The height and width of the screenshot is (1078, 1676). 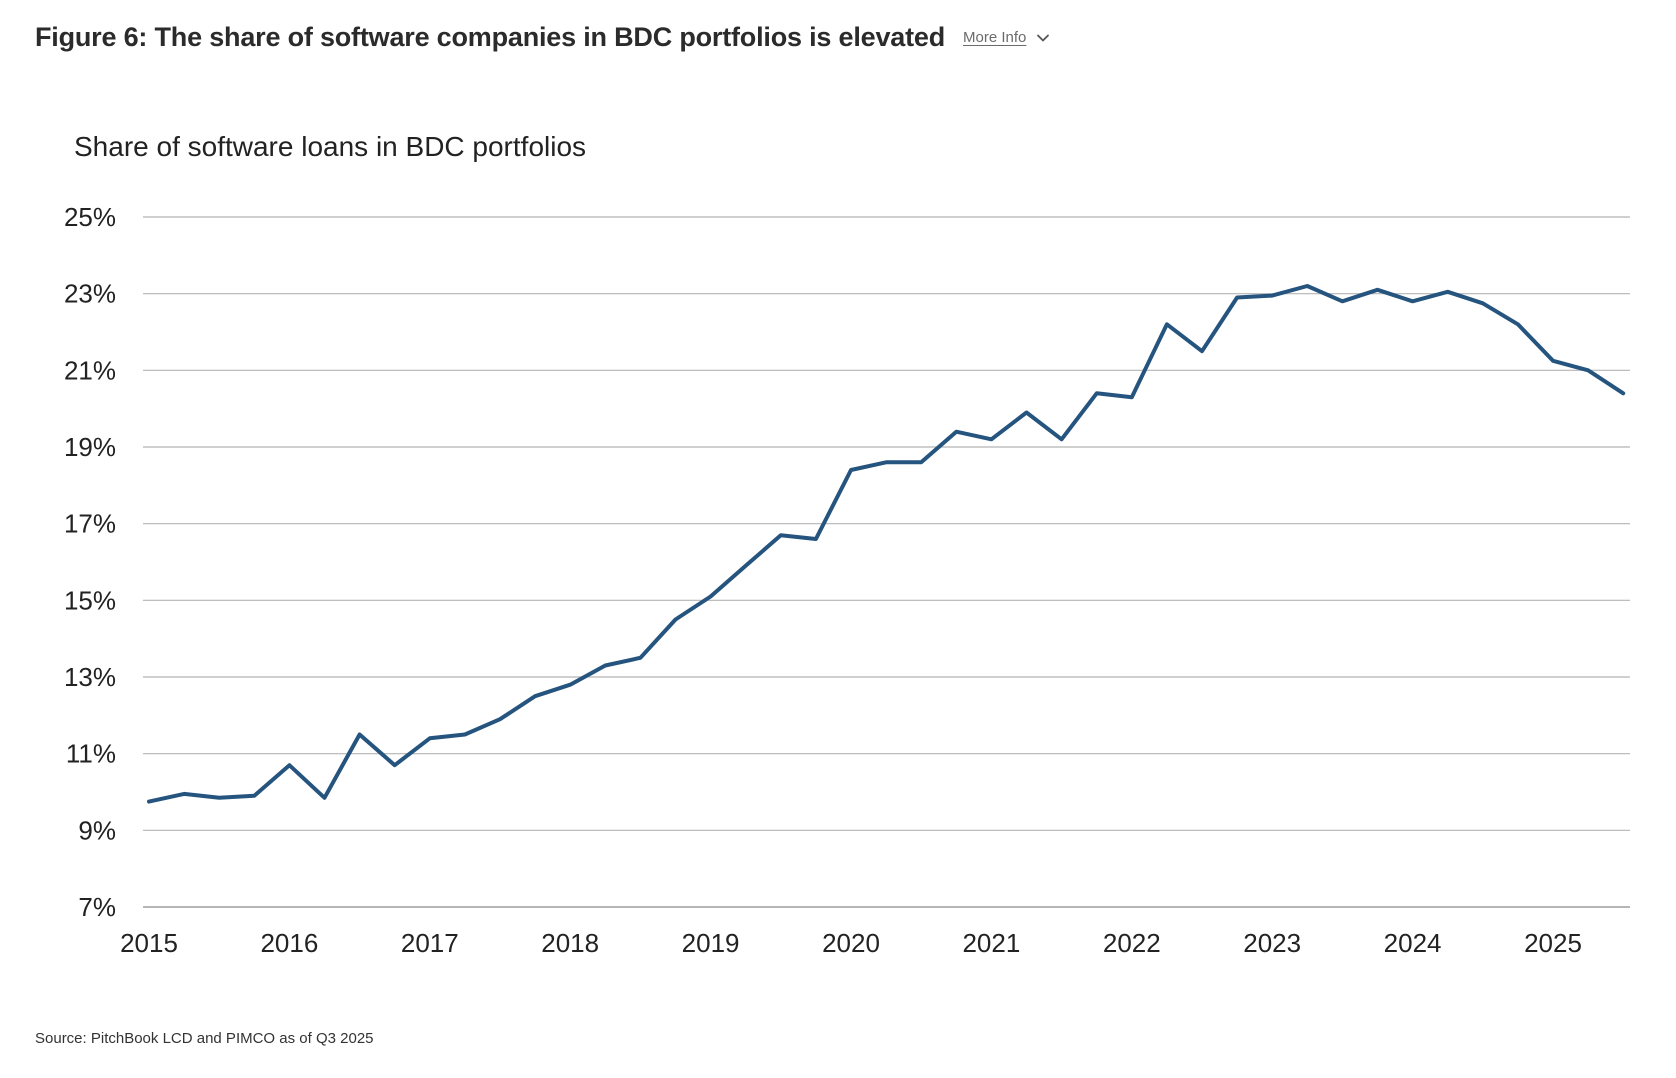 What do you see at coordinates (91, 754) in the screenshot?
I see `y-tick-label: 11%` at bounding box center [91, 754].